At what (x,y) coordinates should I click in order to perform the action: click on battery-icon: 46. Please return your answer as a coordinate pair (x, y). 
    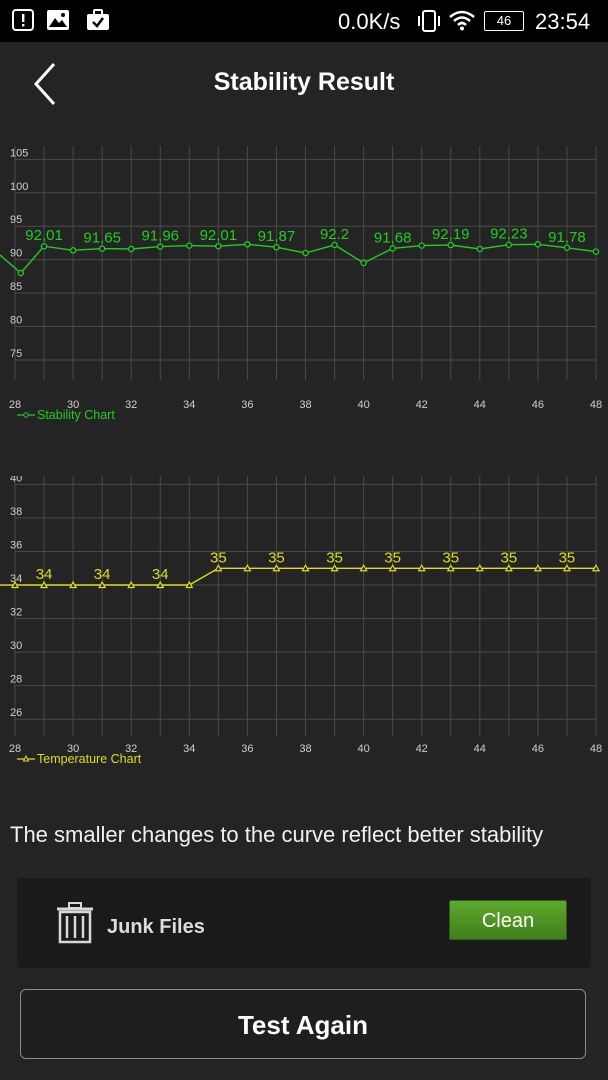
    Looking at the image, I should click on (504, 21).